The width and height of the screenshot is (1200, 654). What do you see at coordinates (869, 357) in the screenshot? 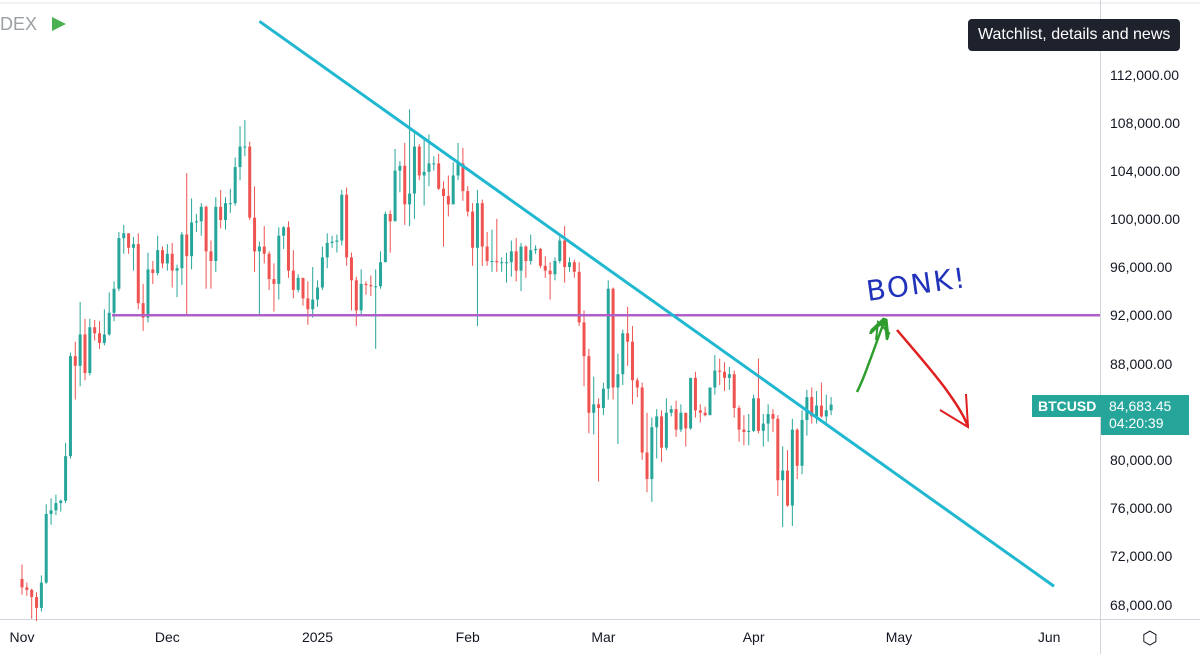
I see `arrow-up-drawing` at bounding box center [869, 357].